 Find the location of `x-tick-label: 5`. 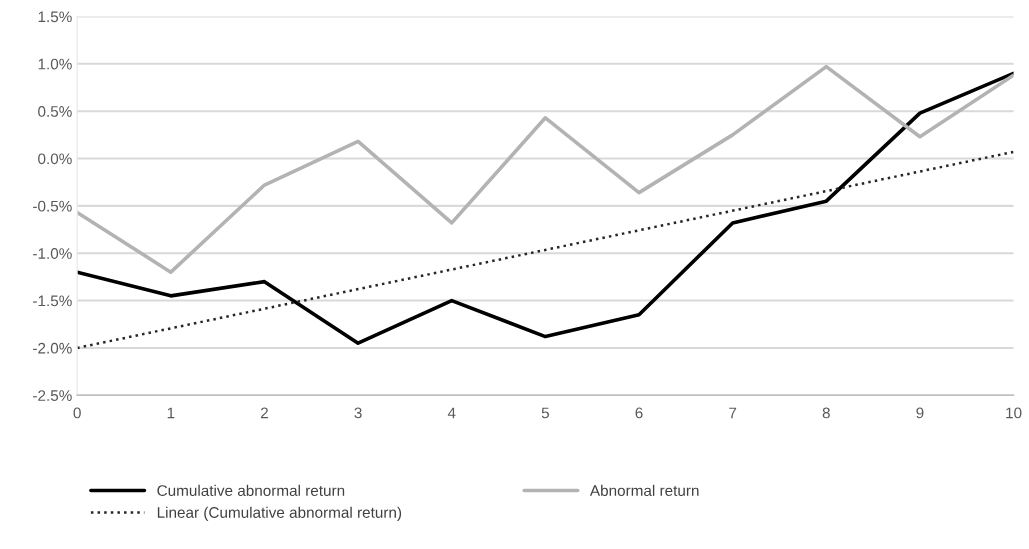

x-tick-label: 5 is located at coordinates (545, 413).